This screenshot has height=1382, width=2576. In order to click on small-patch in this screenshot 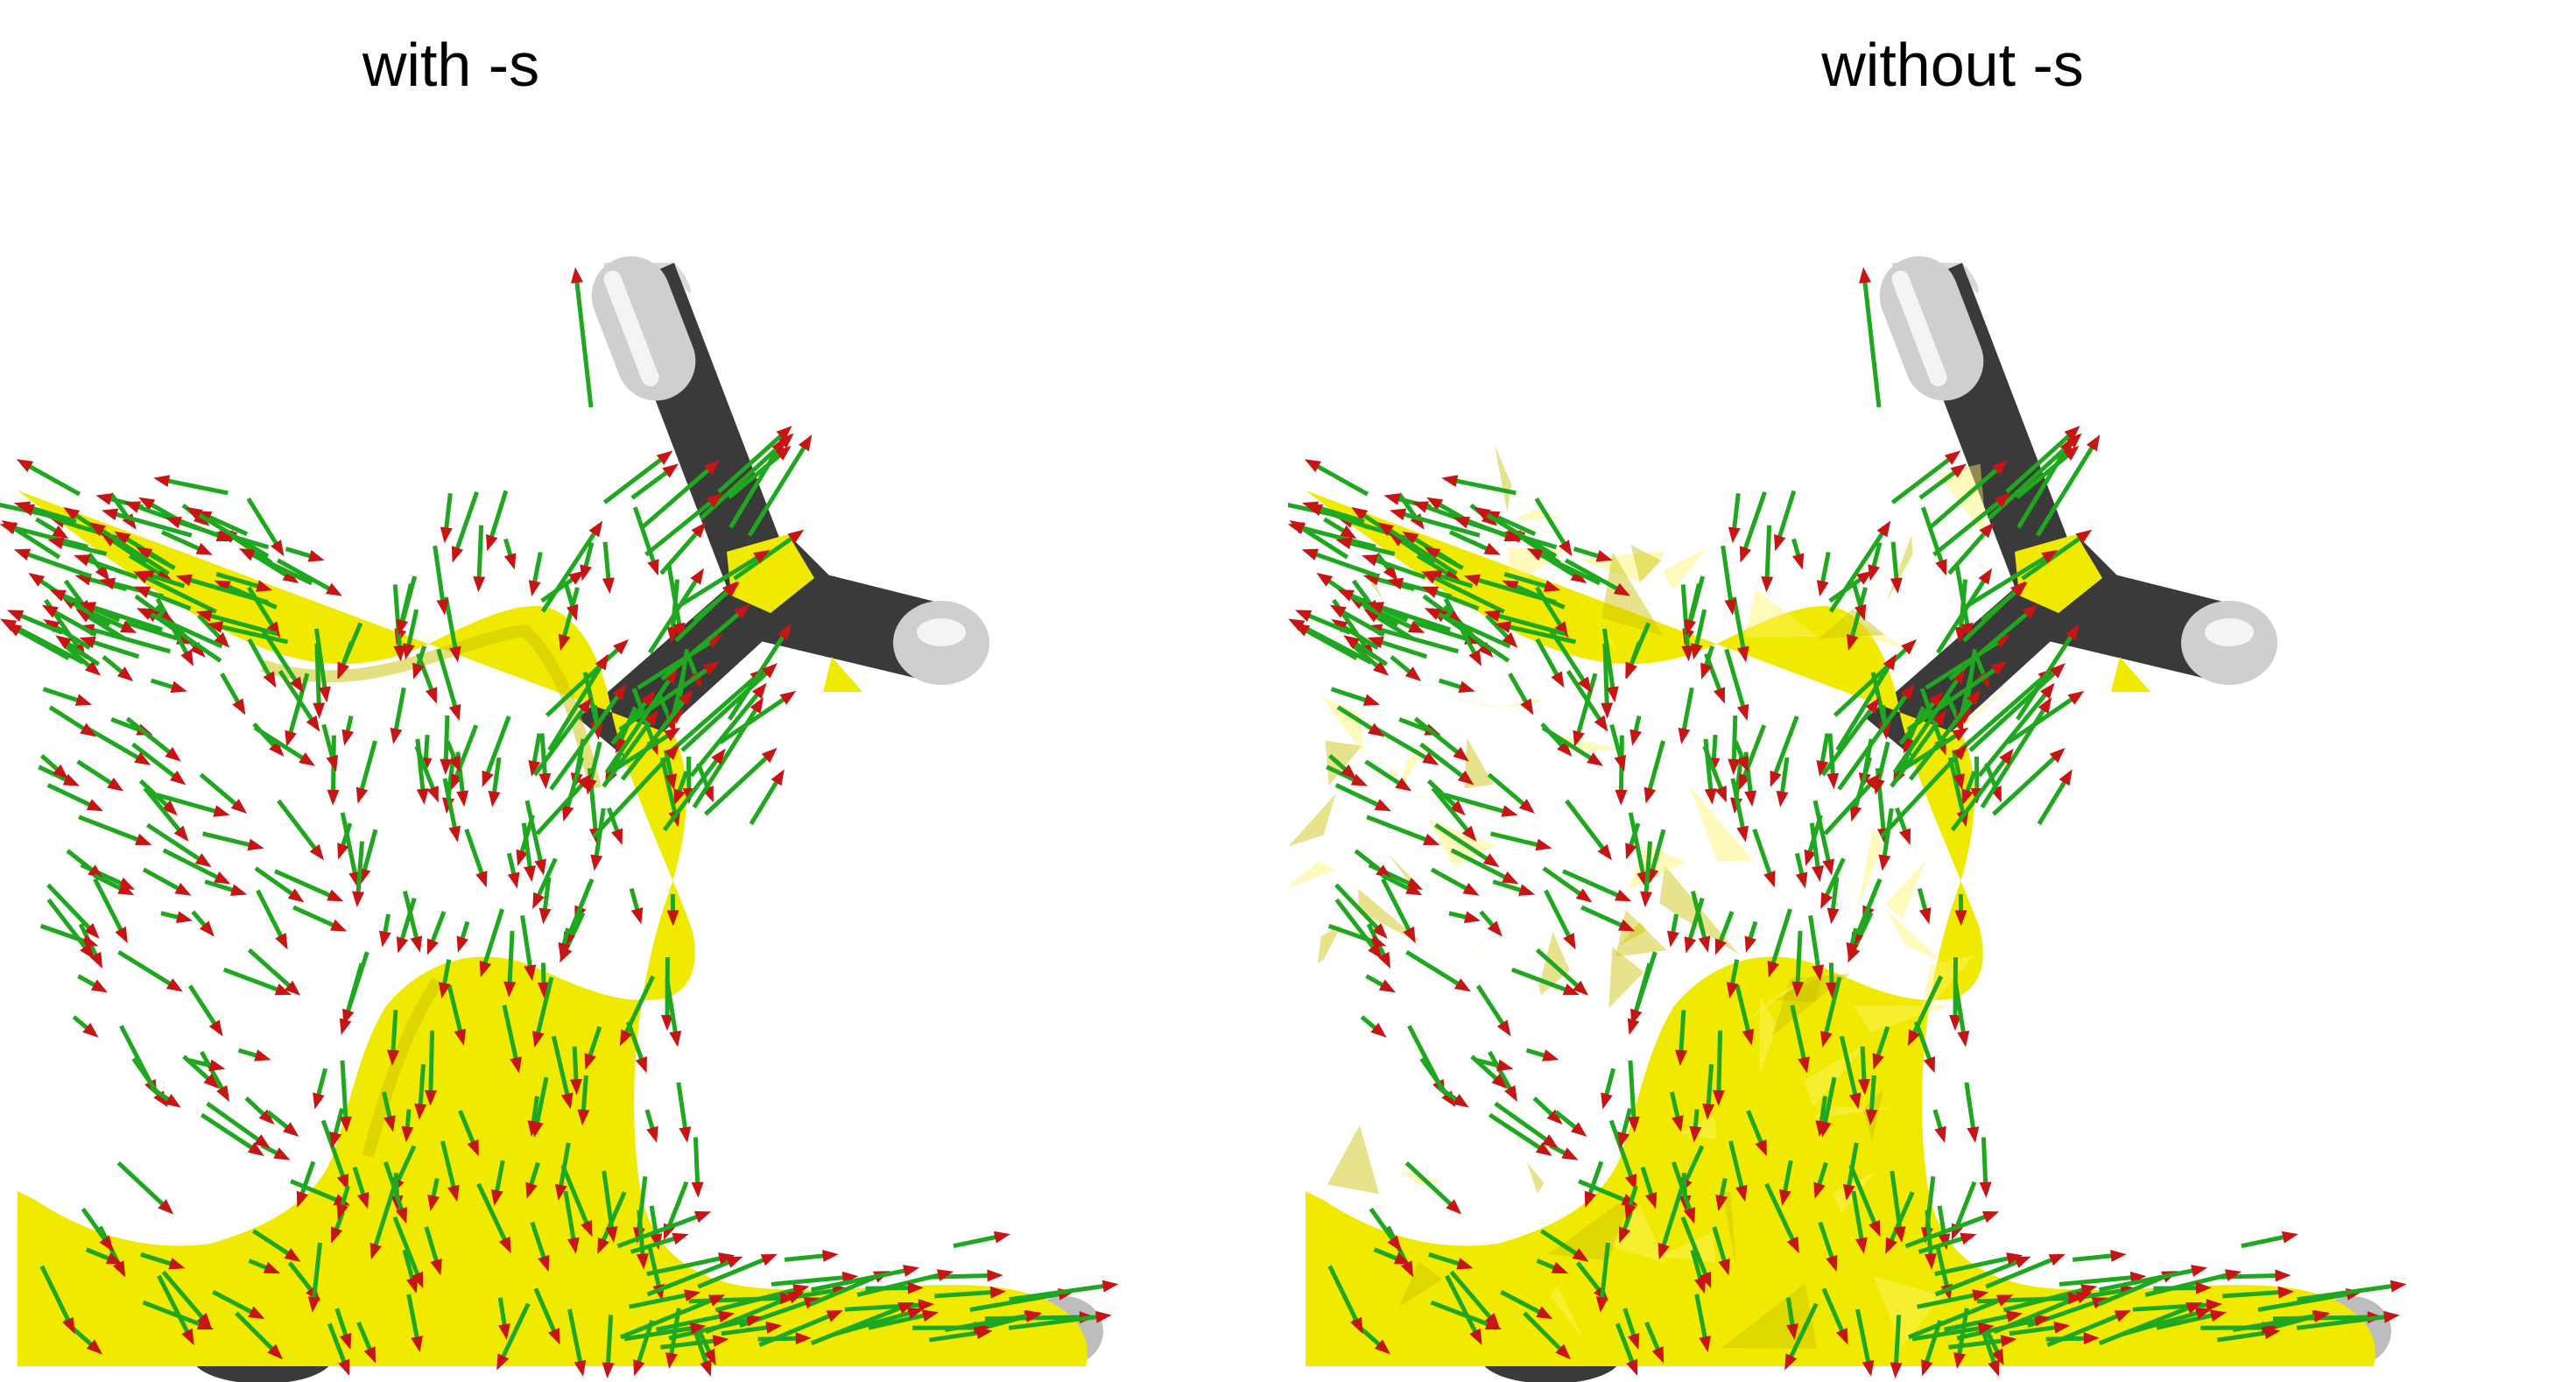, I will do `click(2130, 674)`.